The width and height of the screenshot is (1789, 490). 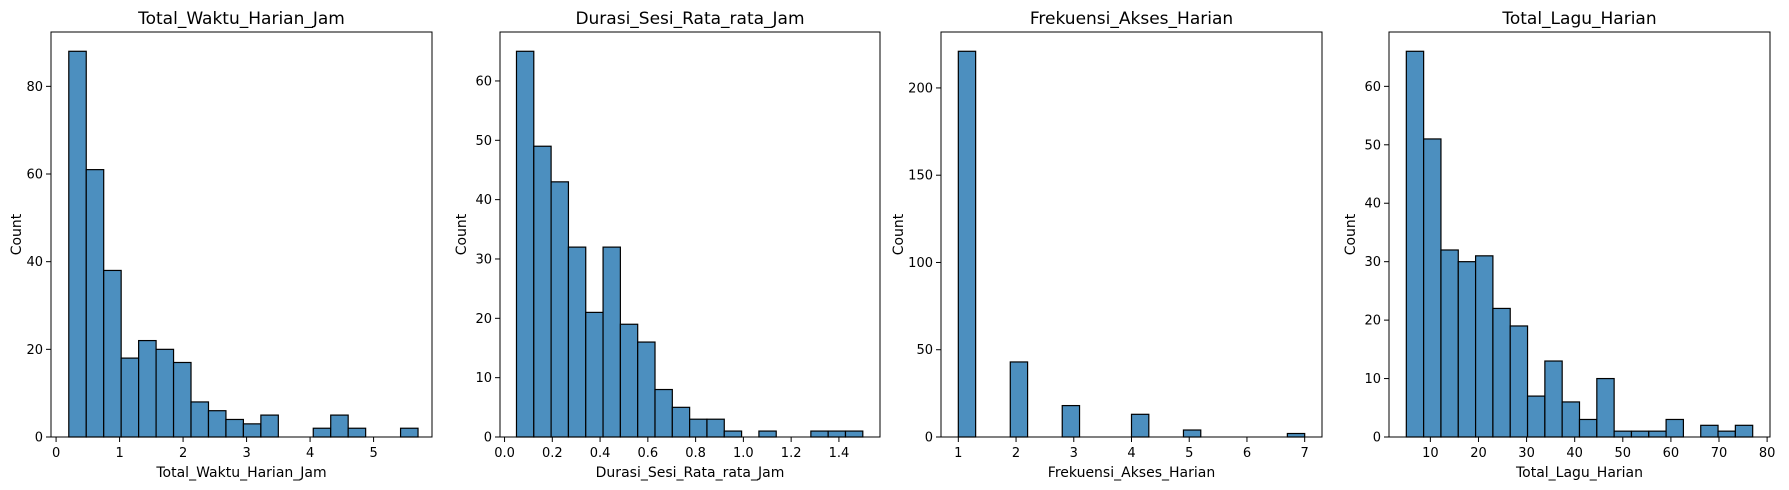 I want to click on y-tick-label: 200, so click(x=920, y=88).